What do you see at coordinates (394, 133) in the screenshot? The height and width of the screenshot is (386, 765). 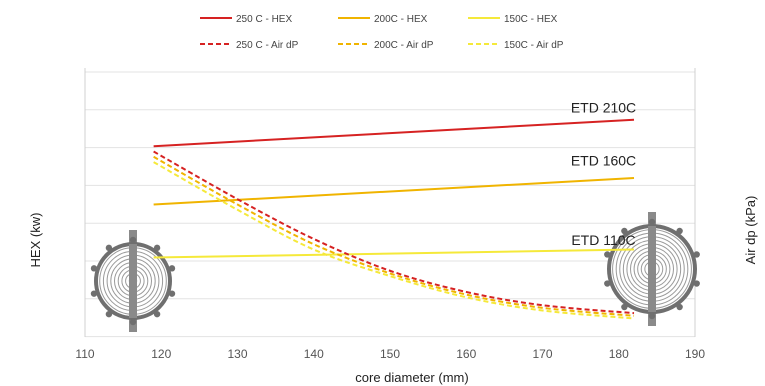 I see `series-line-250-c-hex` at bounding box center [394, 133].